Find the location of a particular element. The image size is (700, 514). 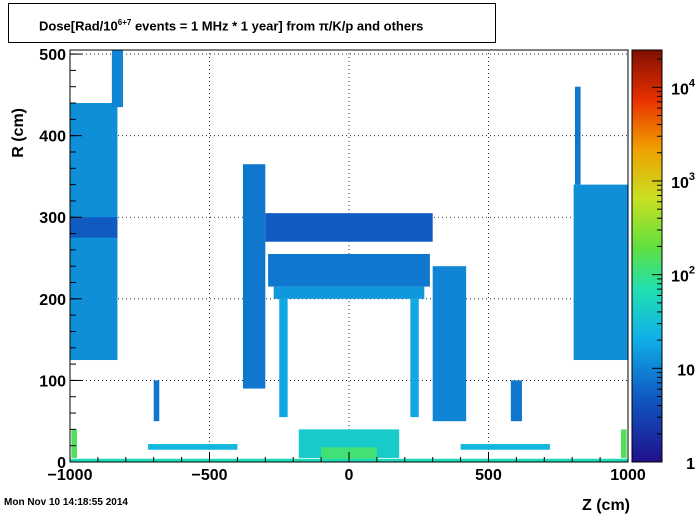

y-tick-label: 500 is located at coordinates (52, 55).